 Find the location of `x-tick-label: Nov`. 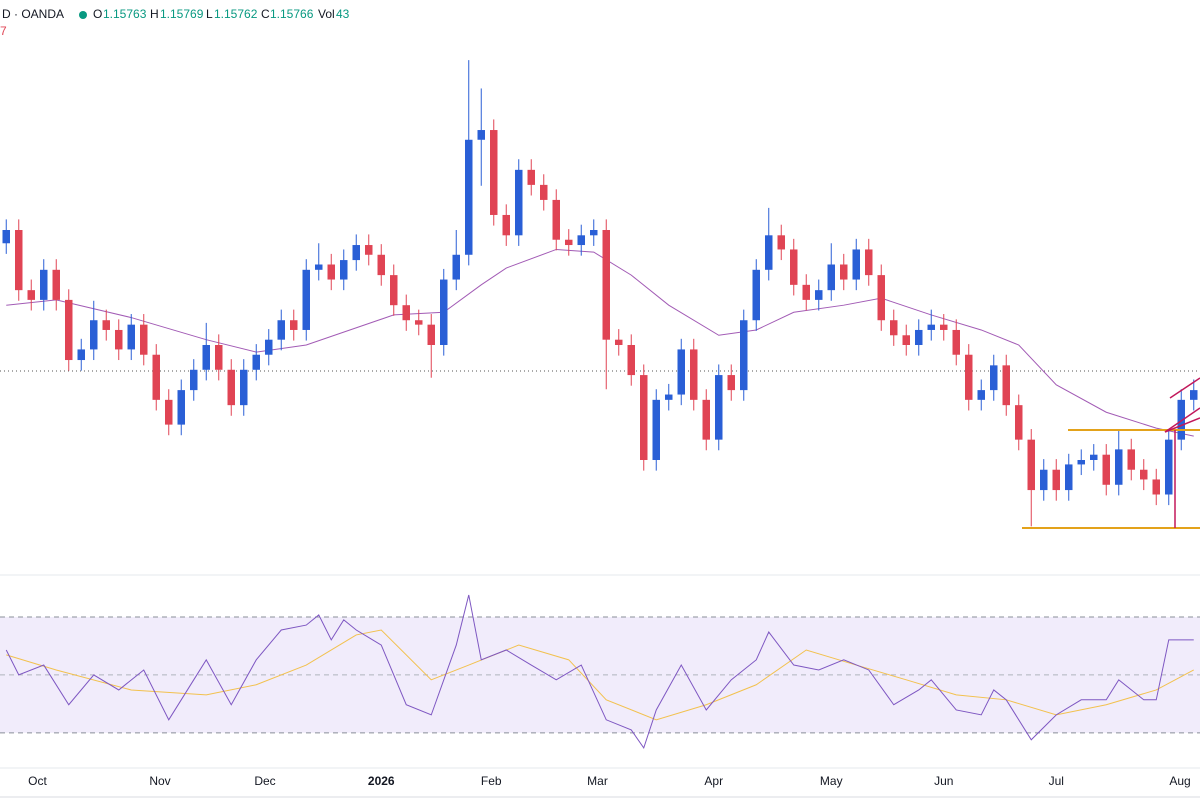

x-tick-label: Nov is located at coordinates (159, 781).